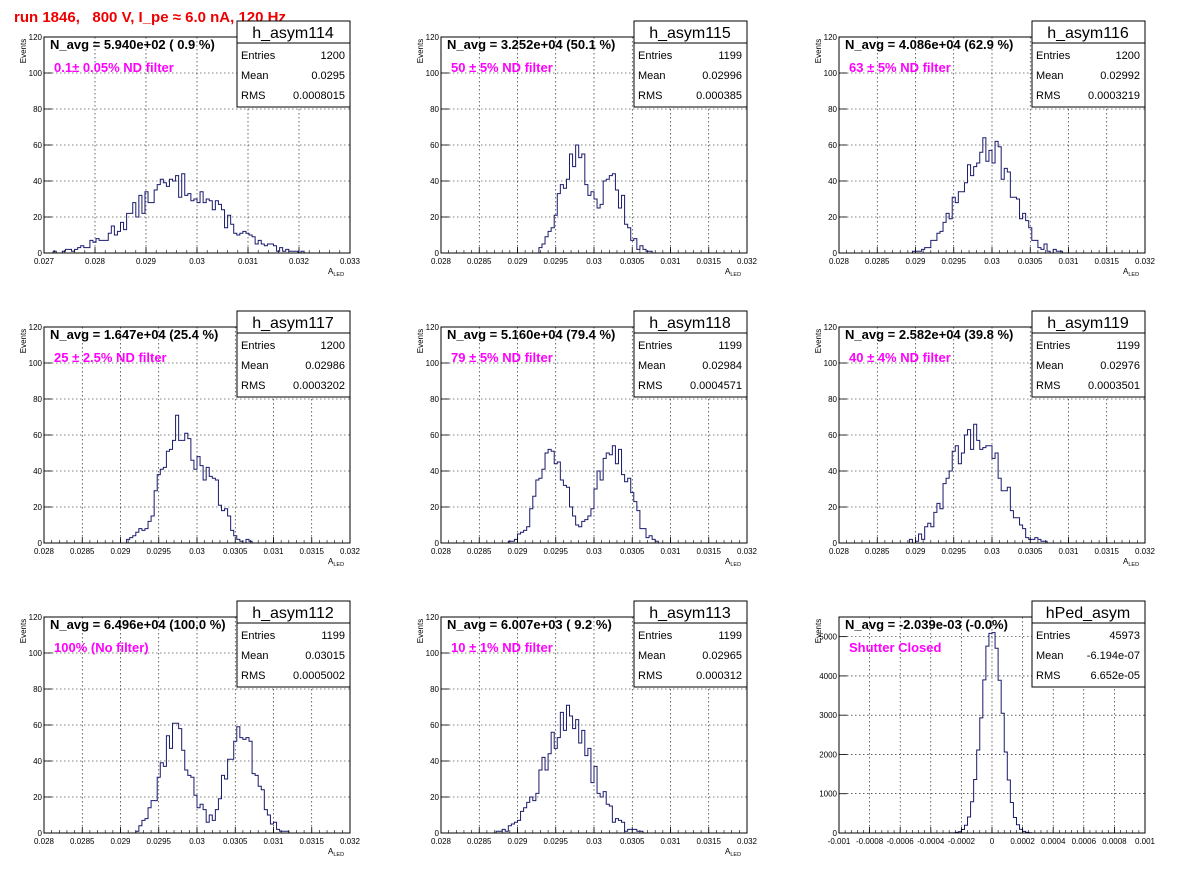 Image resolution: width=1196 pixels, height=872 pixels. Describe the element at coordinates (901, 841) in the screenshot. I see `x-tick-label: -0.0006` at that location.